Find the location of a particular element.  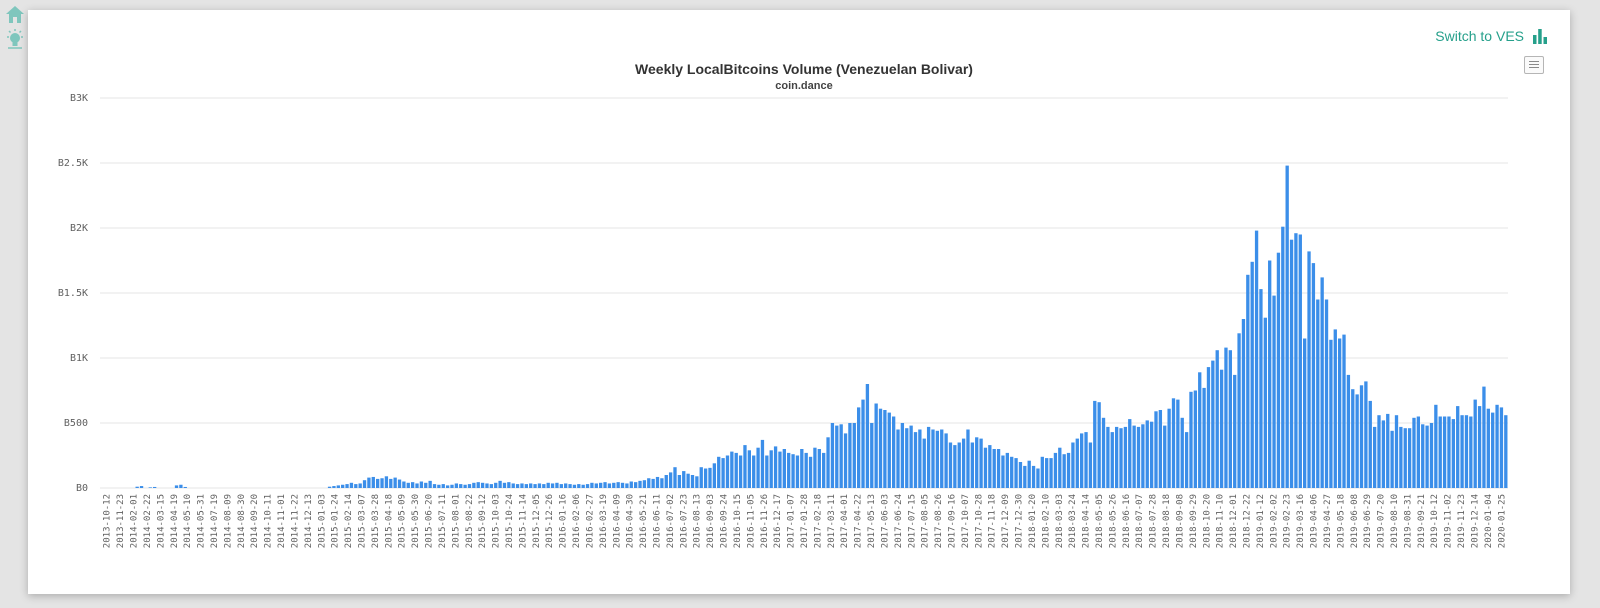

home-icon is located at coordinates (15, 15).